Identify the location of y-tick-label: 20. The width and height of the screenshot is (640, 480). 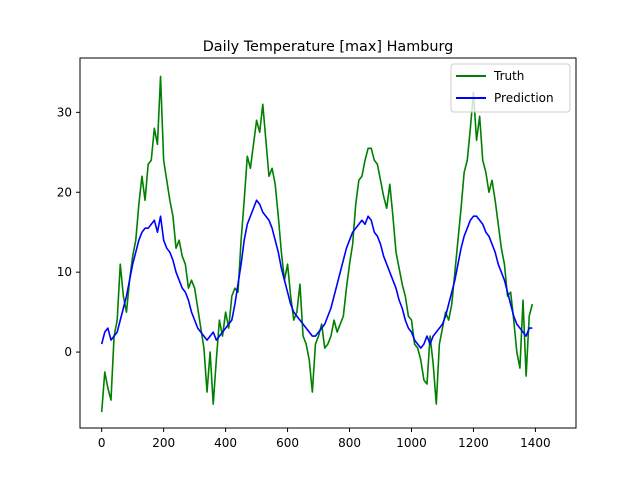
(64, 192).